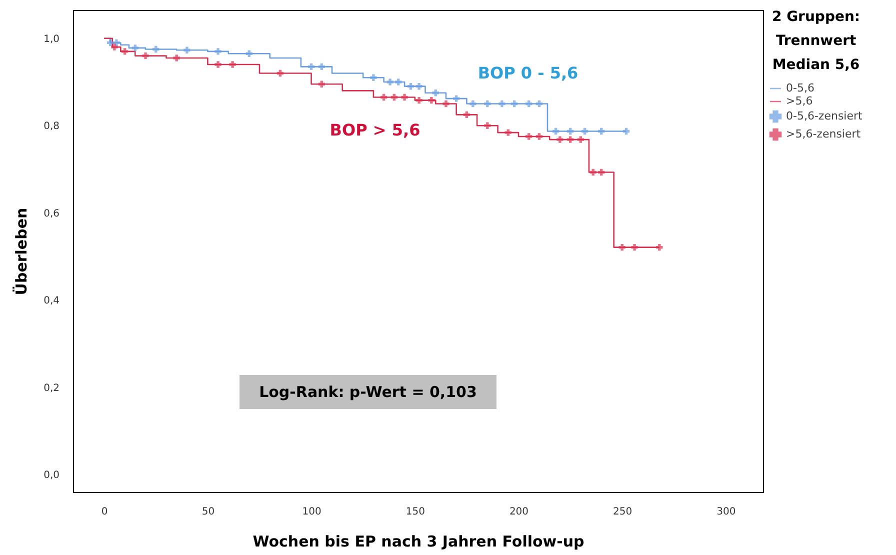 Image resolution: width=896 pixels, height=555 pixels. What do you see at coordinates (52, 39) in the screenshot?
I see `y-tick-label: 1,0` at bounding box center [52, 39].